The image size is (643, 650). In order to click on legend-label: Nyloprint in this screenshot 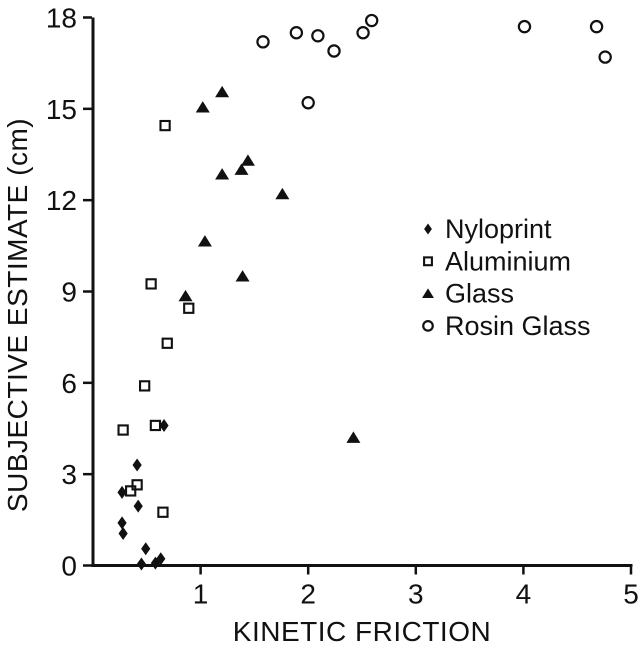, I will do `click(498, 229)`.